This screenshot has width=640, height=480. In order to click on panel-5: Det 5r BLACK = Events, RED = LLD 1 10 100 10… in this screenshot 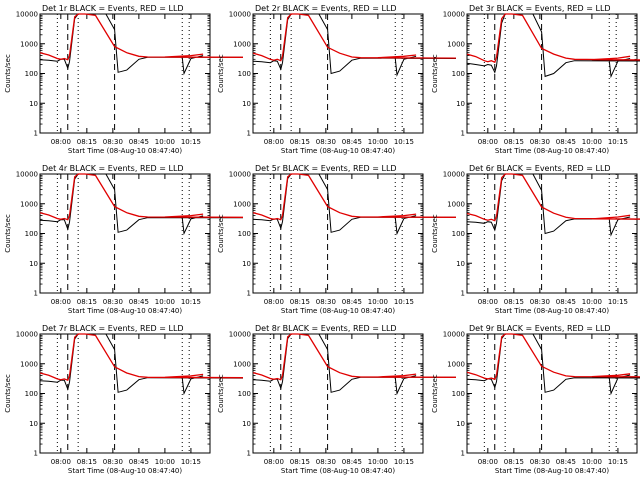, I will do `click(337, 239)`.